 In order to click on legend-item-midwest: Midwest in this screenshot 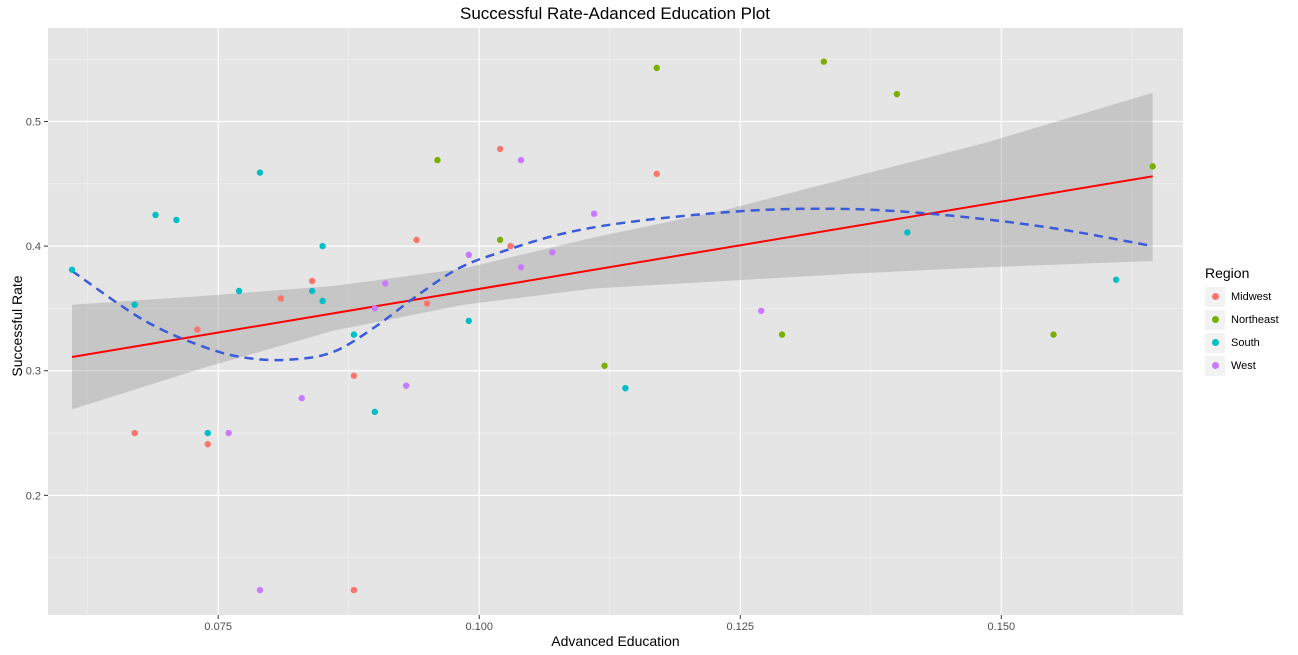, I will do `click(1242, 296)`.